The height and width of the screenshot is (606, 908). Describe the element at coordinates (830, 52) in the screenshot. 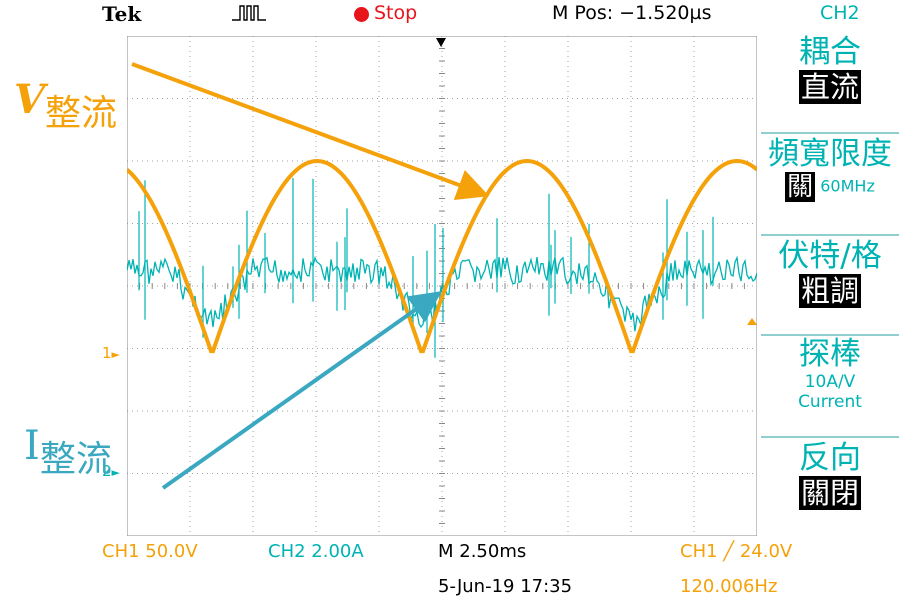

I see `coupling-title: 耦合` at that location.